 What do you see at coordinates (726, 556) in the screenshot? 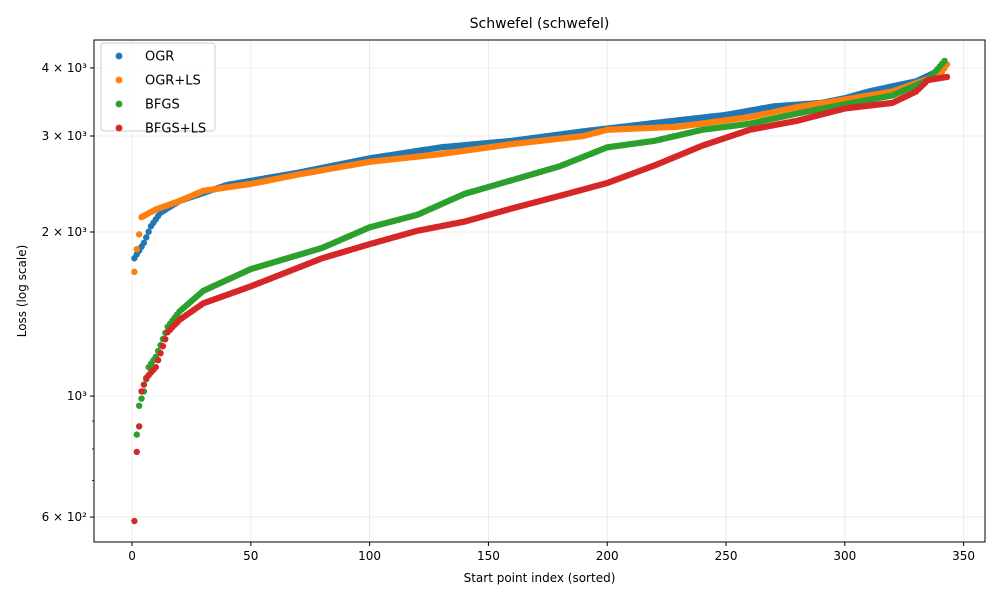
I see `x-tick-label: 250` at bounding box center [726, 556].